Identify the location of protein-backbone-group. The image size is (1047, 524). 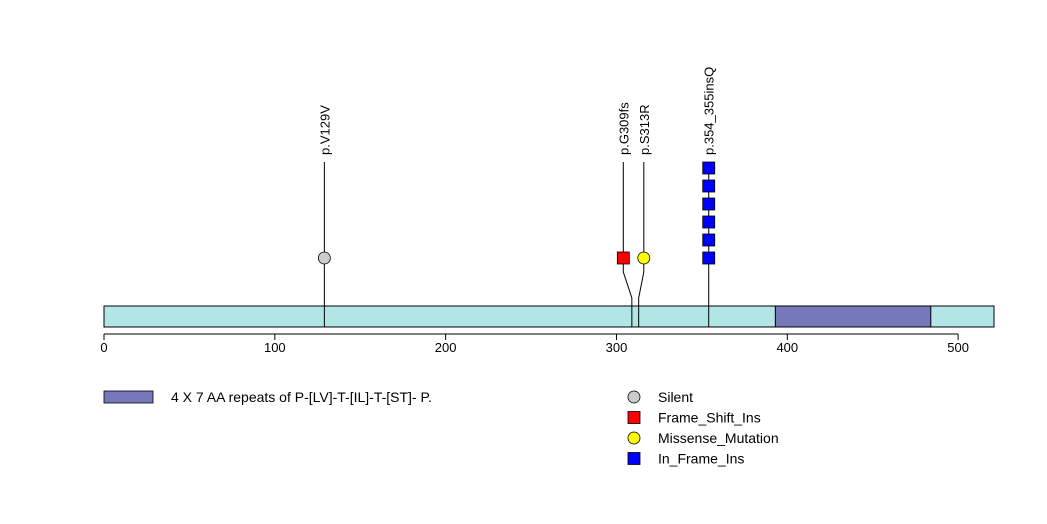
(549, 316).